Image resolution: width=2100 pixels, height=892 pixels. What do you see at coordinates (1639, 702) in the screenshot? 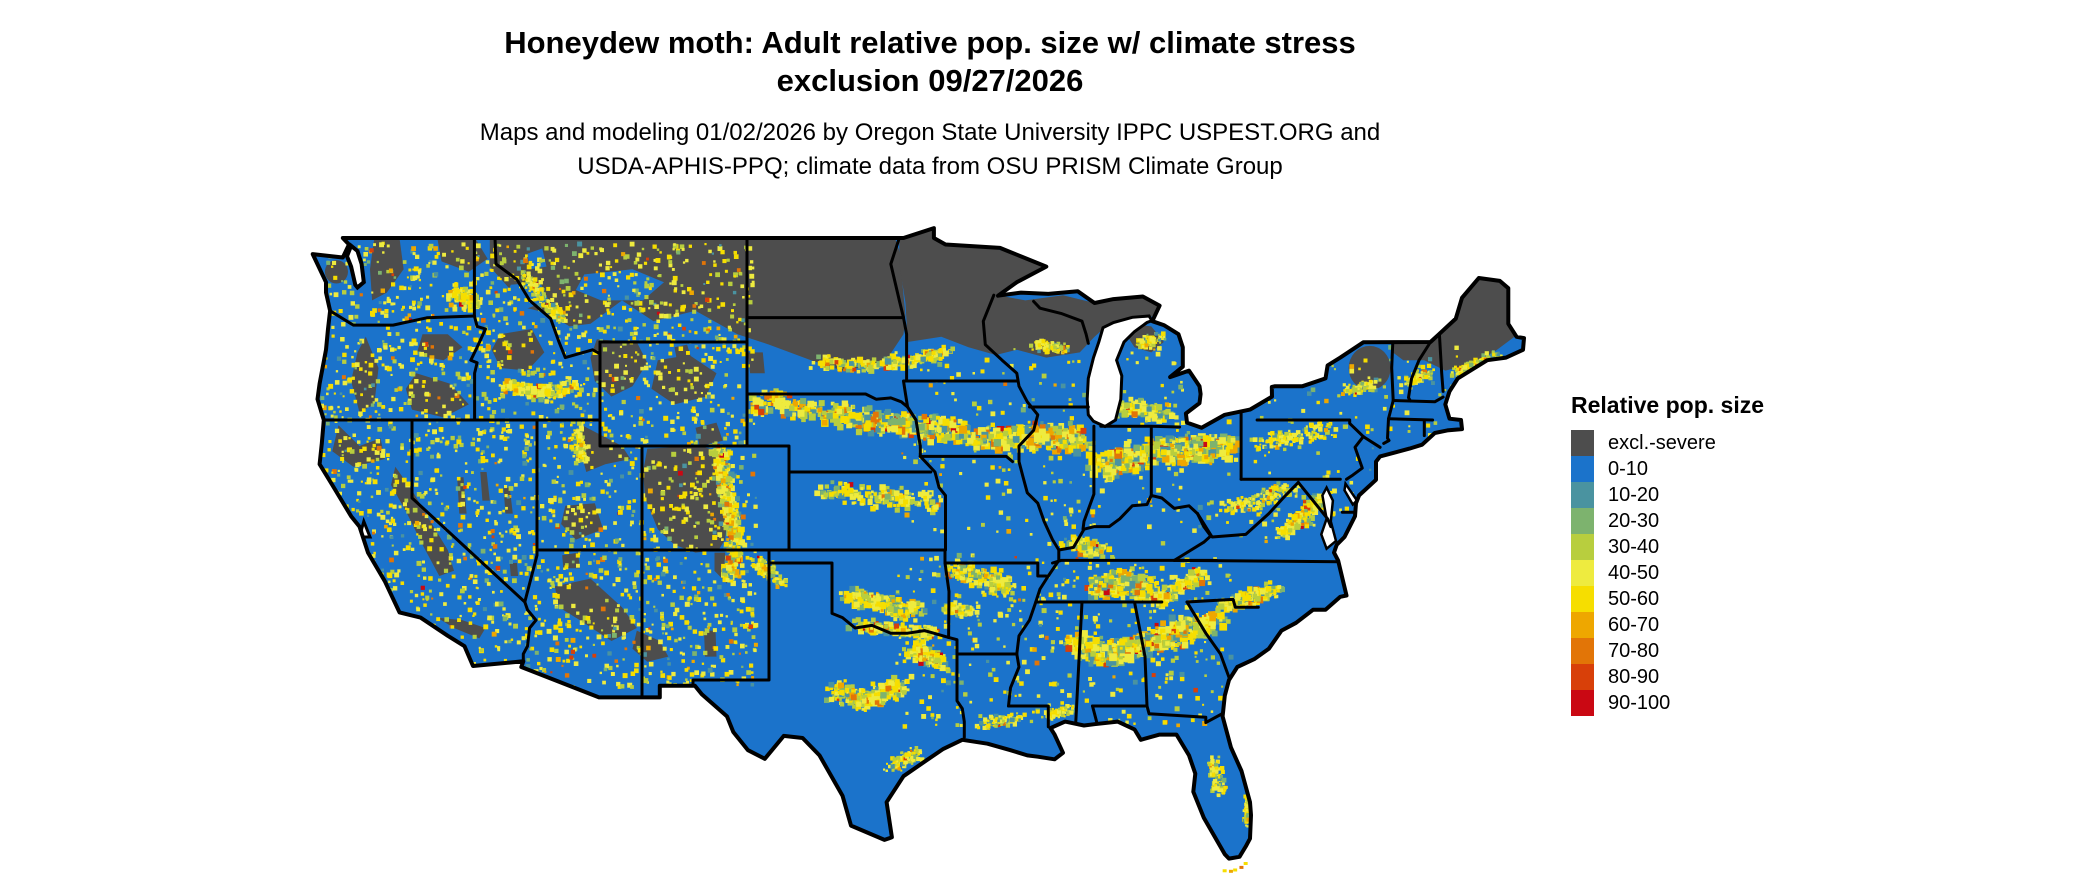
I see `legend-item-label: 90-100` at bounding box center [1639, 702].